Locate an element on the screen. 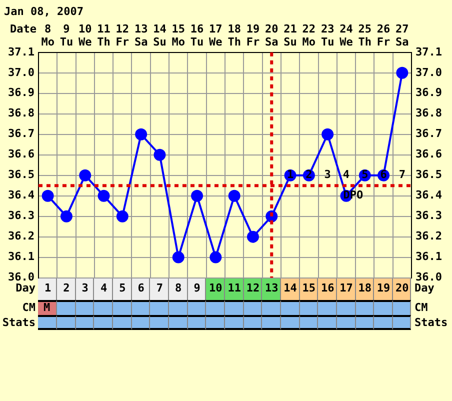  x-tick-label: 8 Mo is located at coordinates (48, 35).